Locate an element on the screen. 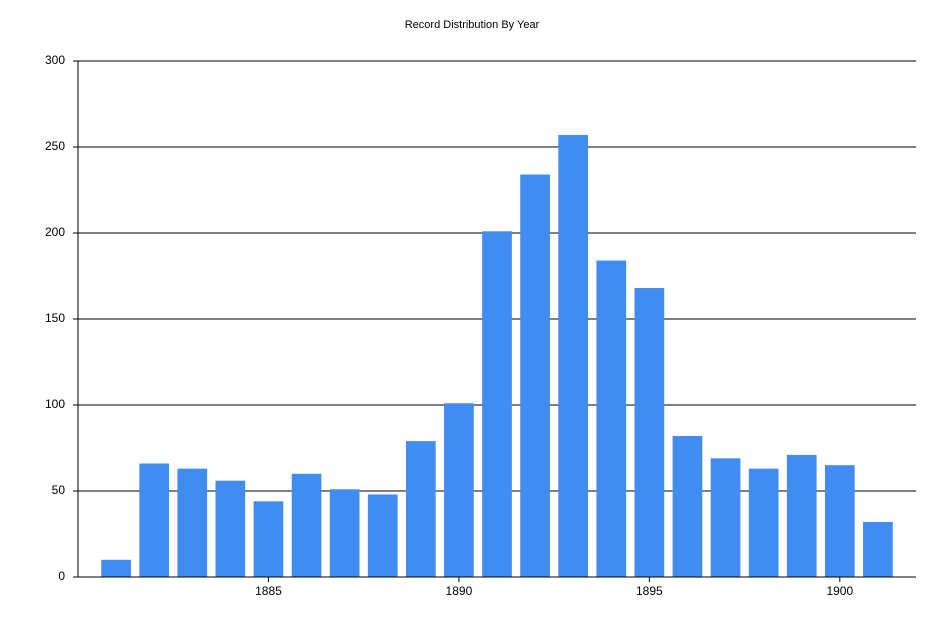 The image size is (945, 630). x-tick-label: 1895 is located at coordinates (649, 591).